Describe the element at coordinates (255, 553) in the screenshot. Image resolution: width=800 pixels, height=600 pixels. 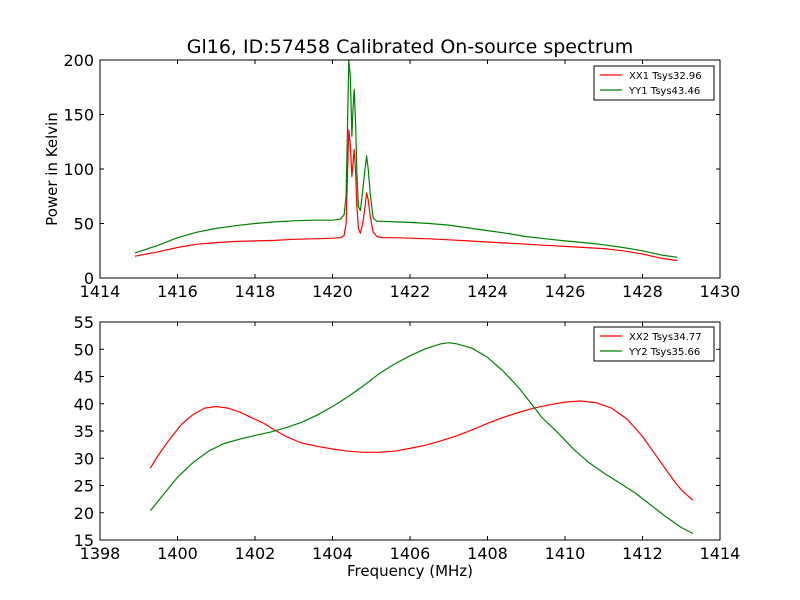
I see `x-tick-label: 1402` at that location.